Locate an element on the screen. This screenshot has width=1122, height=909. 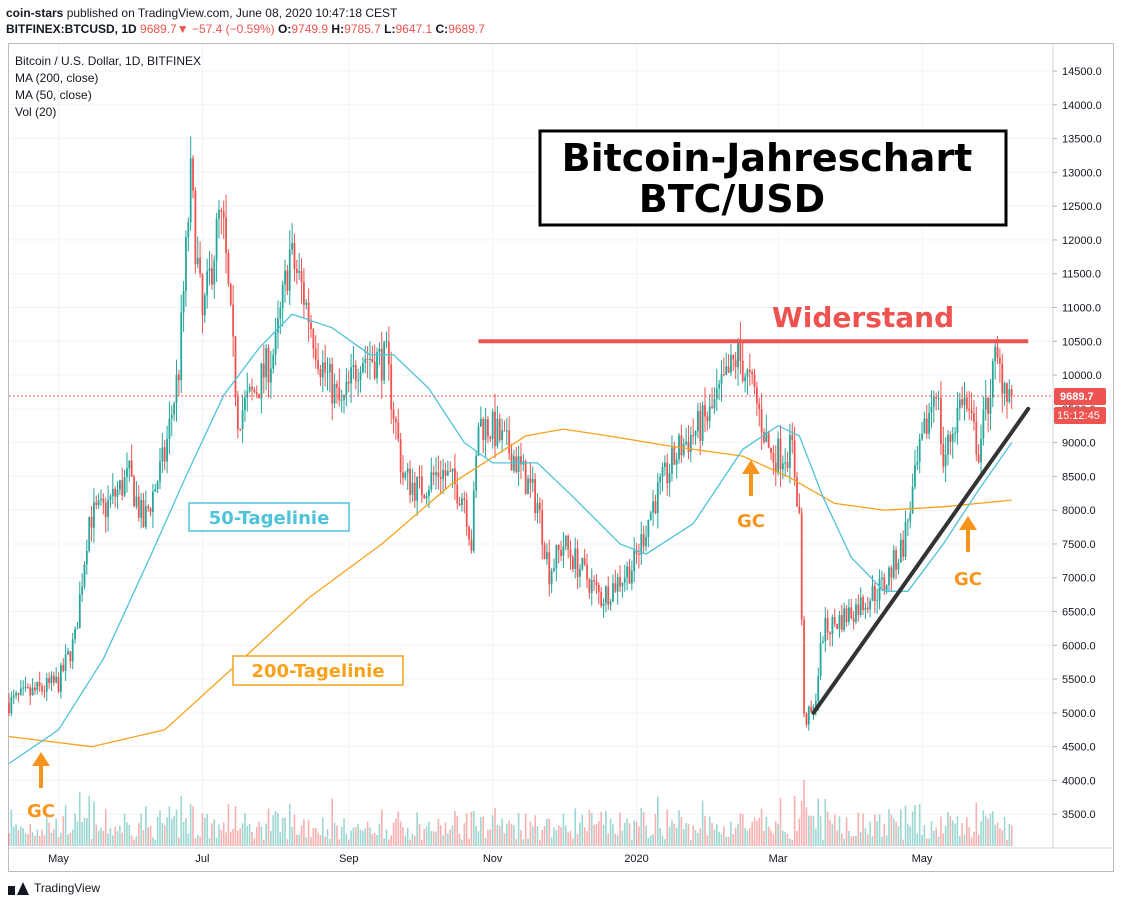
ma200-label-box is located at coordinates (318, 670).